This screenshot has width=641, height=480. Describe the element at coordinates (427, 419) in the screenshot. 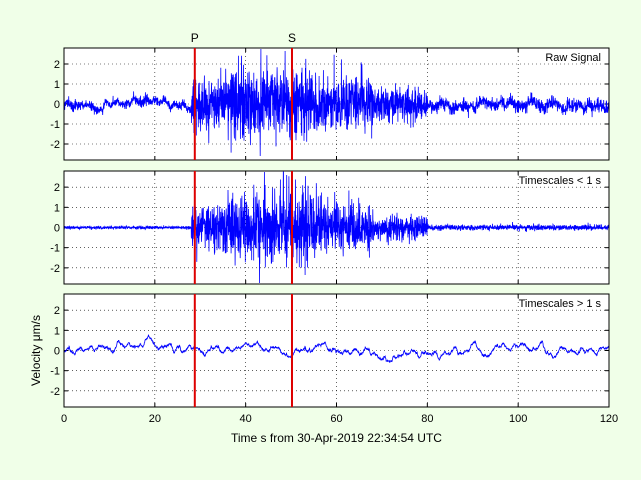

I see `x-tick-label: 80` at that location.